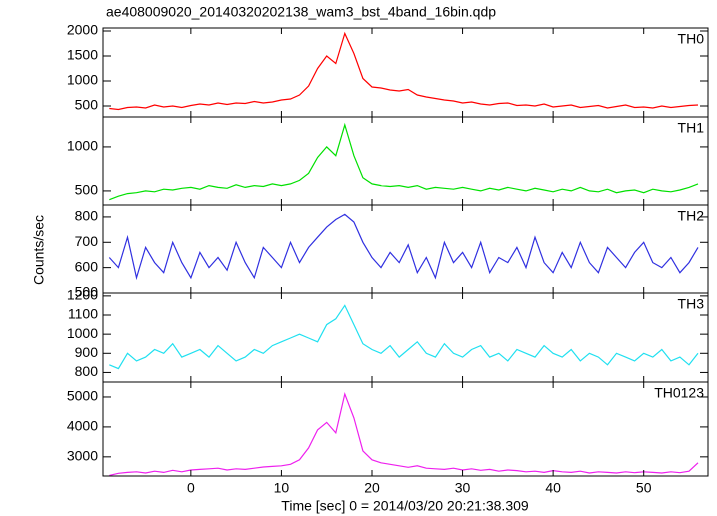 The height and width of the screenshot is (516, 717). What do you see at coordinates (405, 506) in the screenshot?
I see `x-axis-label: Time [sec] 0 = 2014/03/20 20:21:38.309` at bounding box center [405, 506].